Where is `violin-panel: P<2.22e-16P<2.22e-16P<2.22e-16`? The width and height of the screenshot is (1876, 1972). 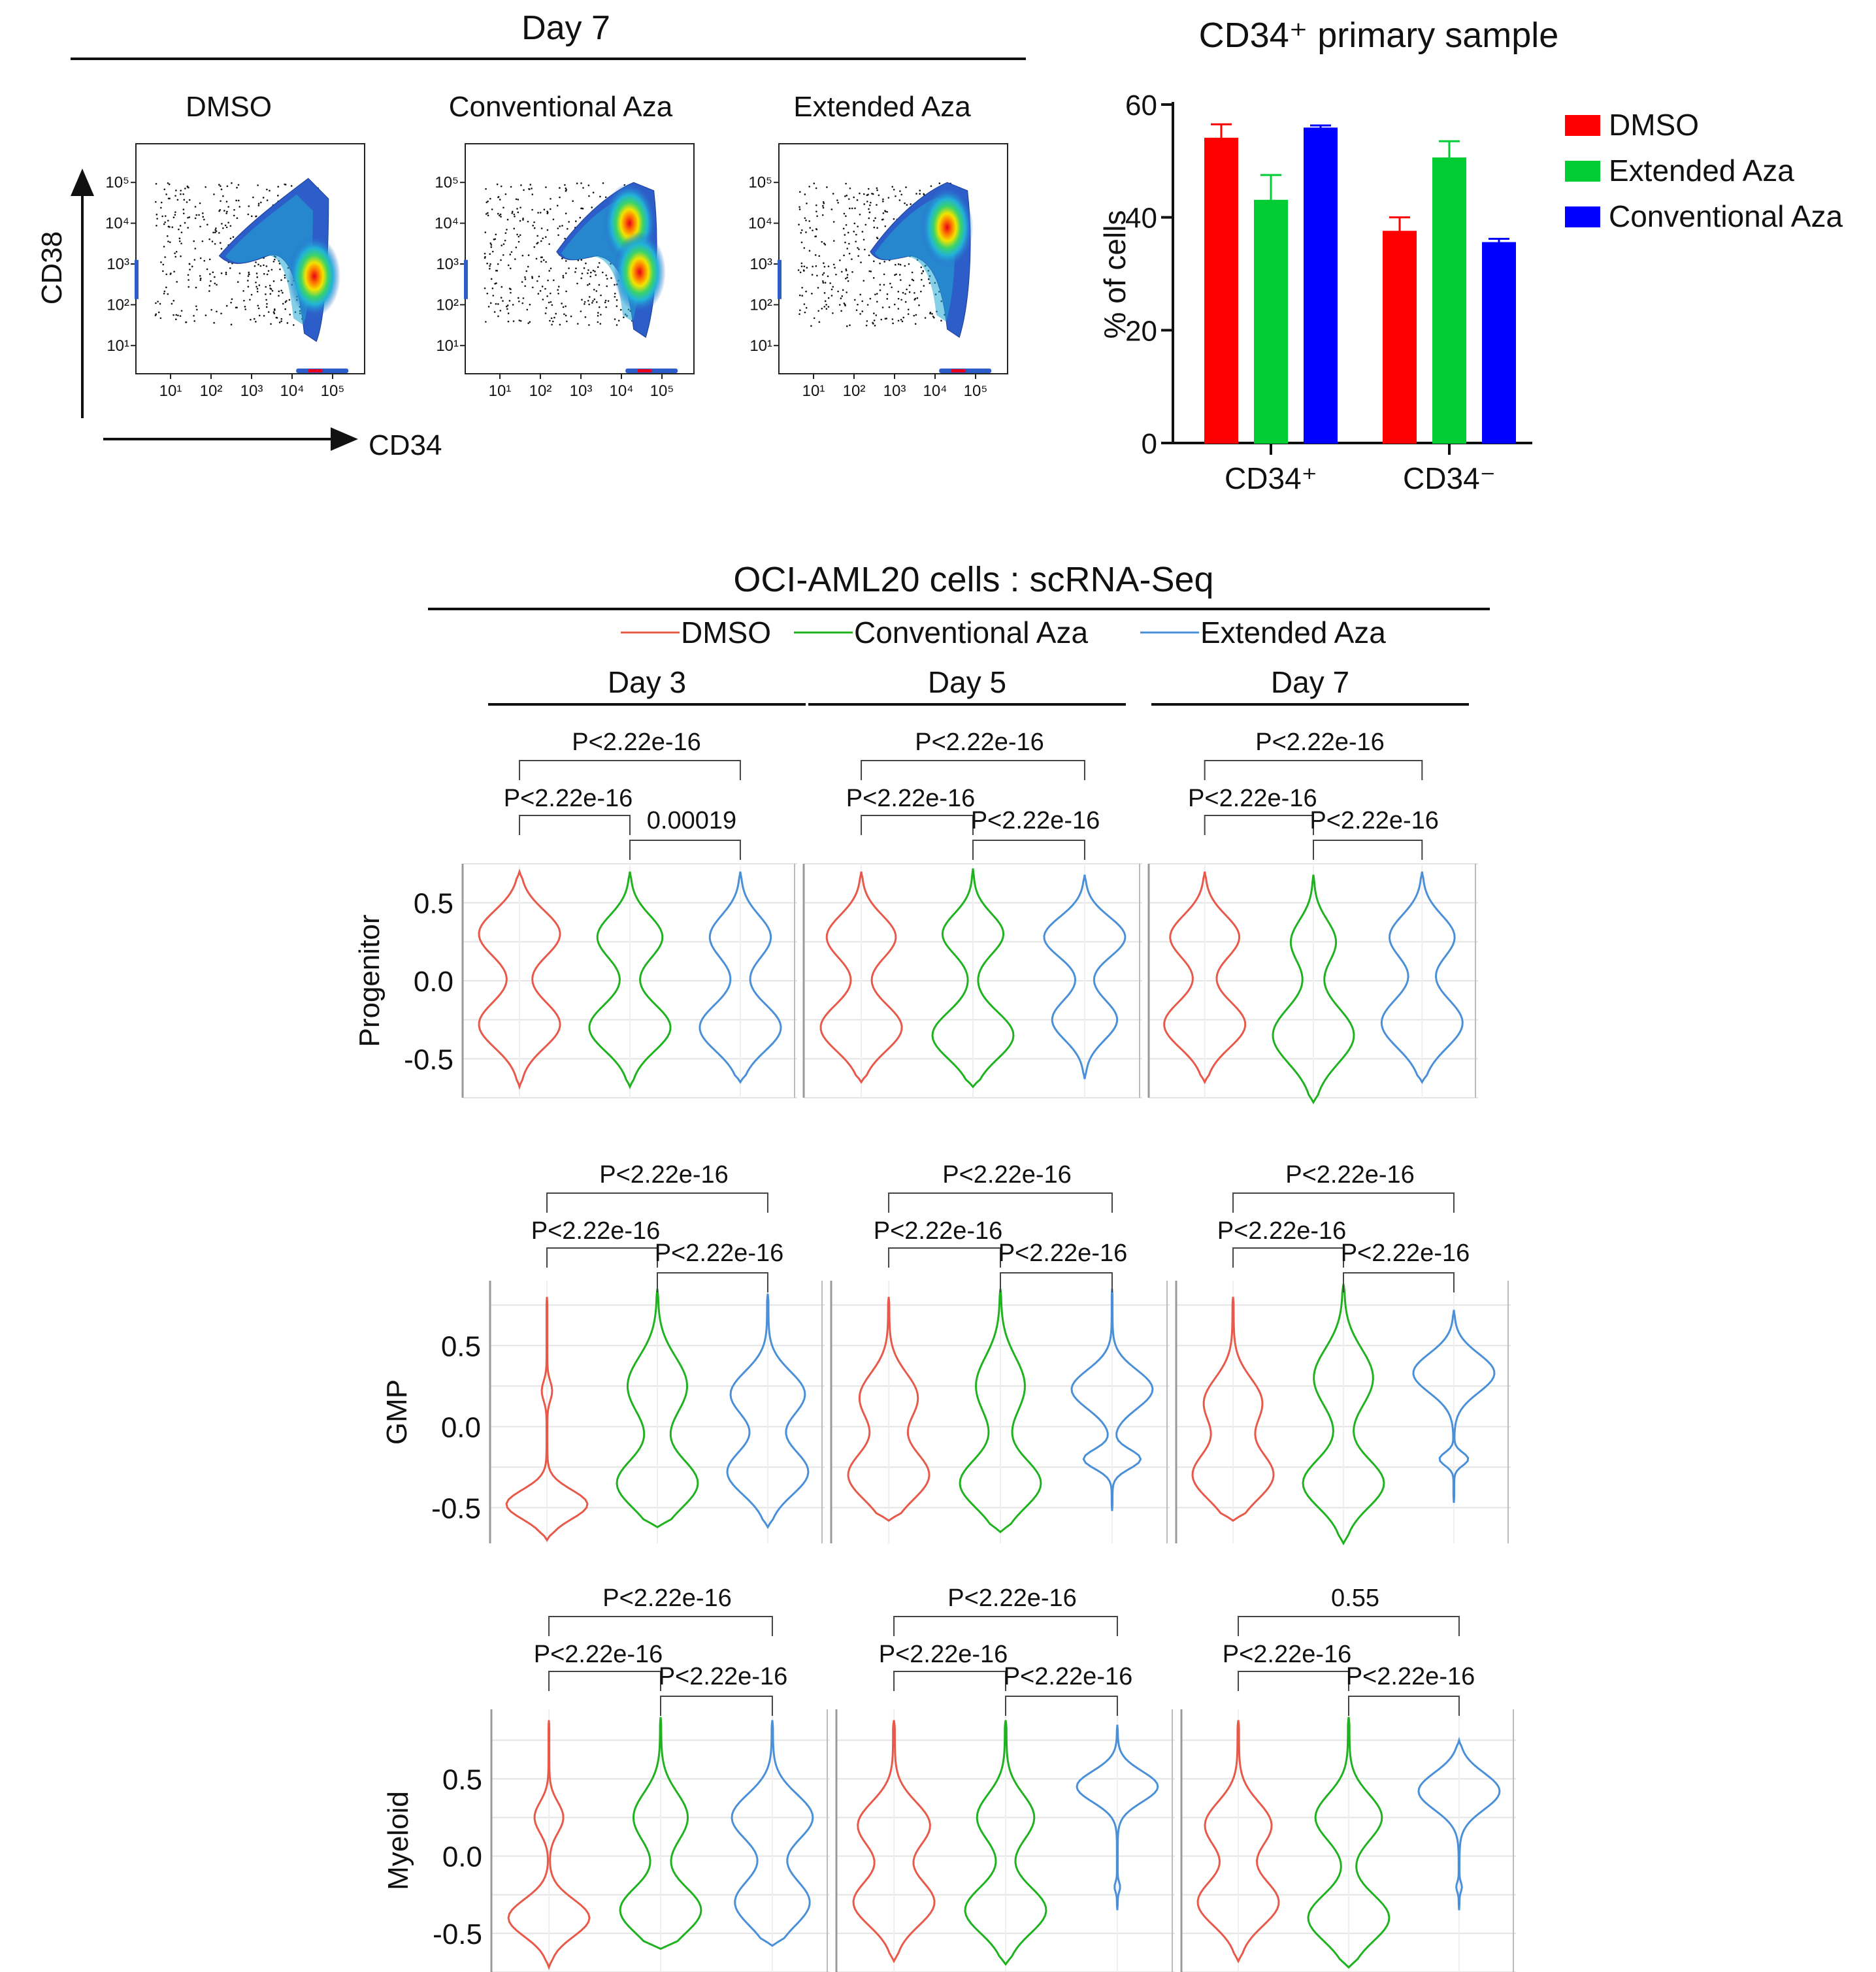 violin-panel: P<2.22e-16P<2.22e-16P<2.22e-16 is located at coordinates (657, 1352).